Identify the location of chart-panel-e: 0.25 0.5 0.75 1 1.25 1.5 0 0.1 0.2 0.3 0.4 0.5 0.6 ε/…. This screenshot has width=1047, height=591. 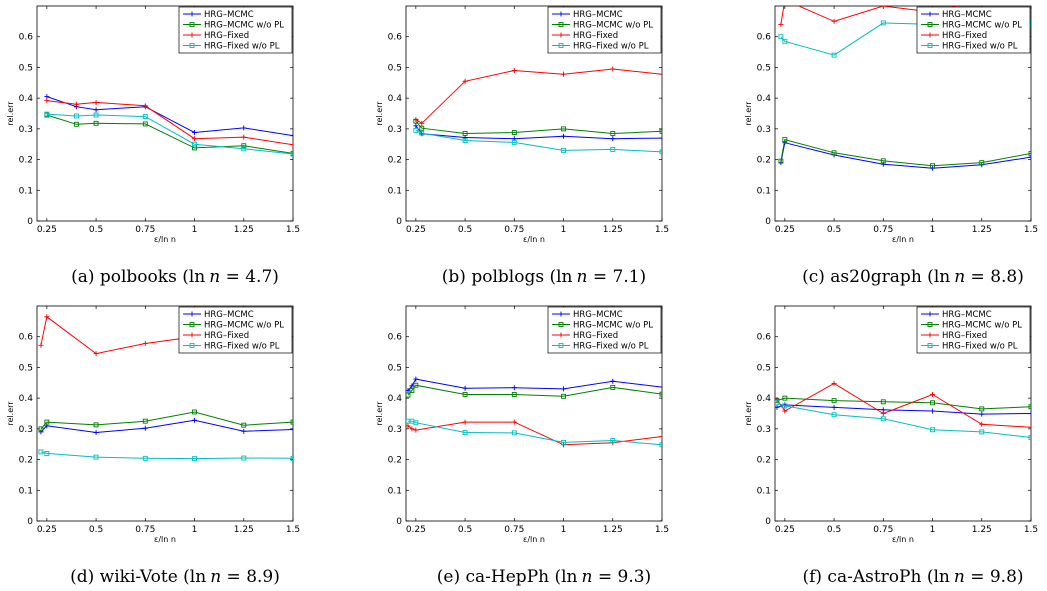
(522, 446).